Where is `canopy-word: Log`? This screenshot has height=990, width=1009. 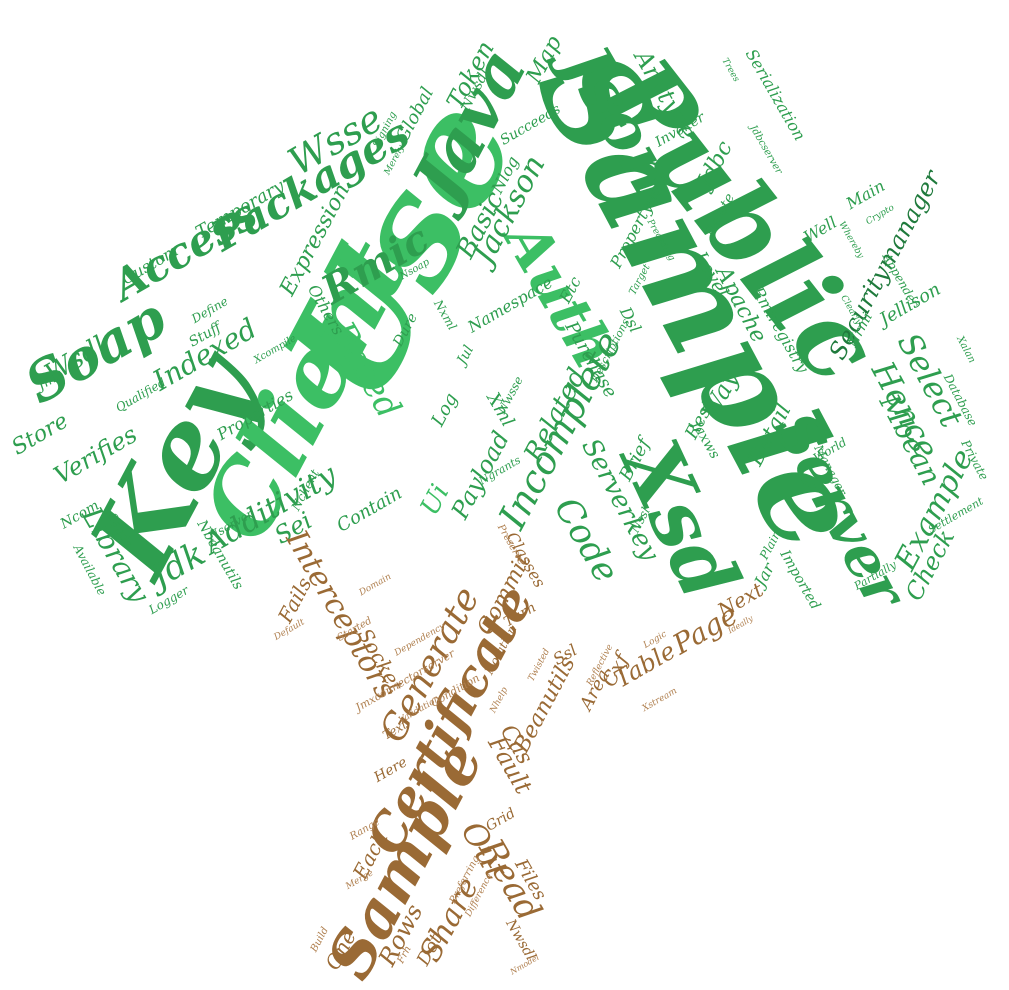
canopy-word: Log is located at coordinates (445, 409).